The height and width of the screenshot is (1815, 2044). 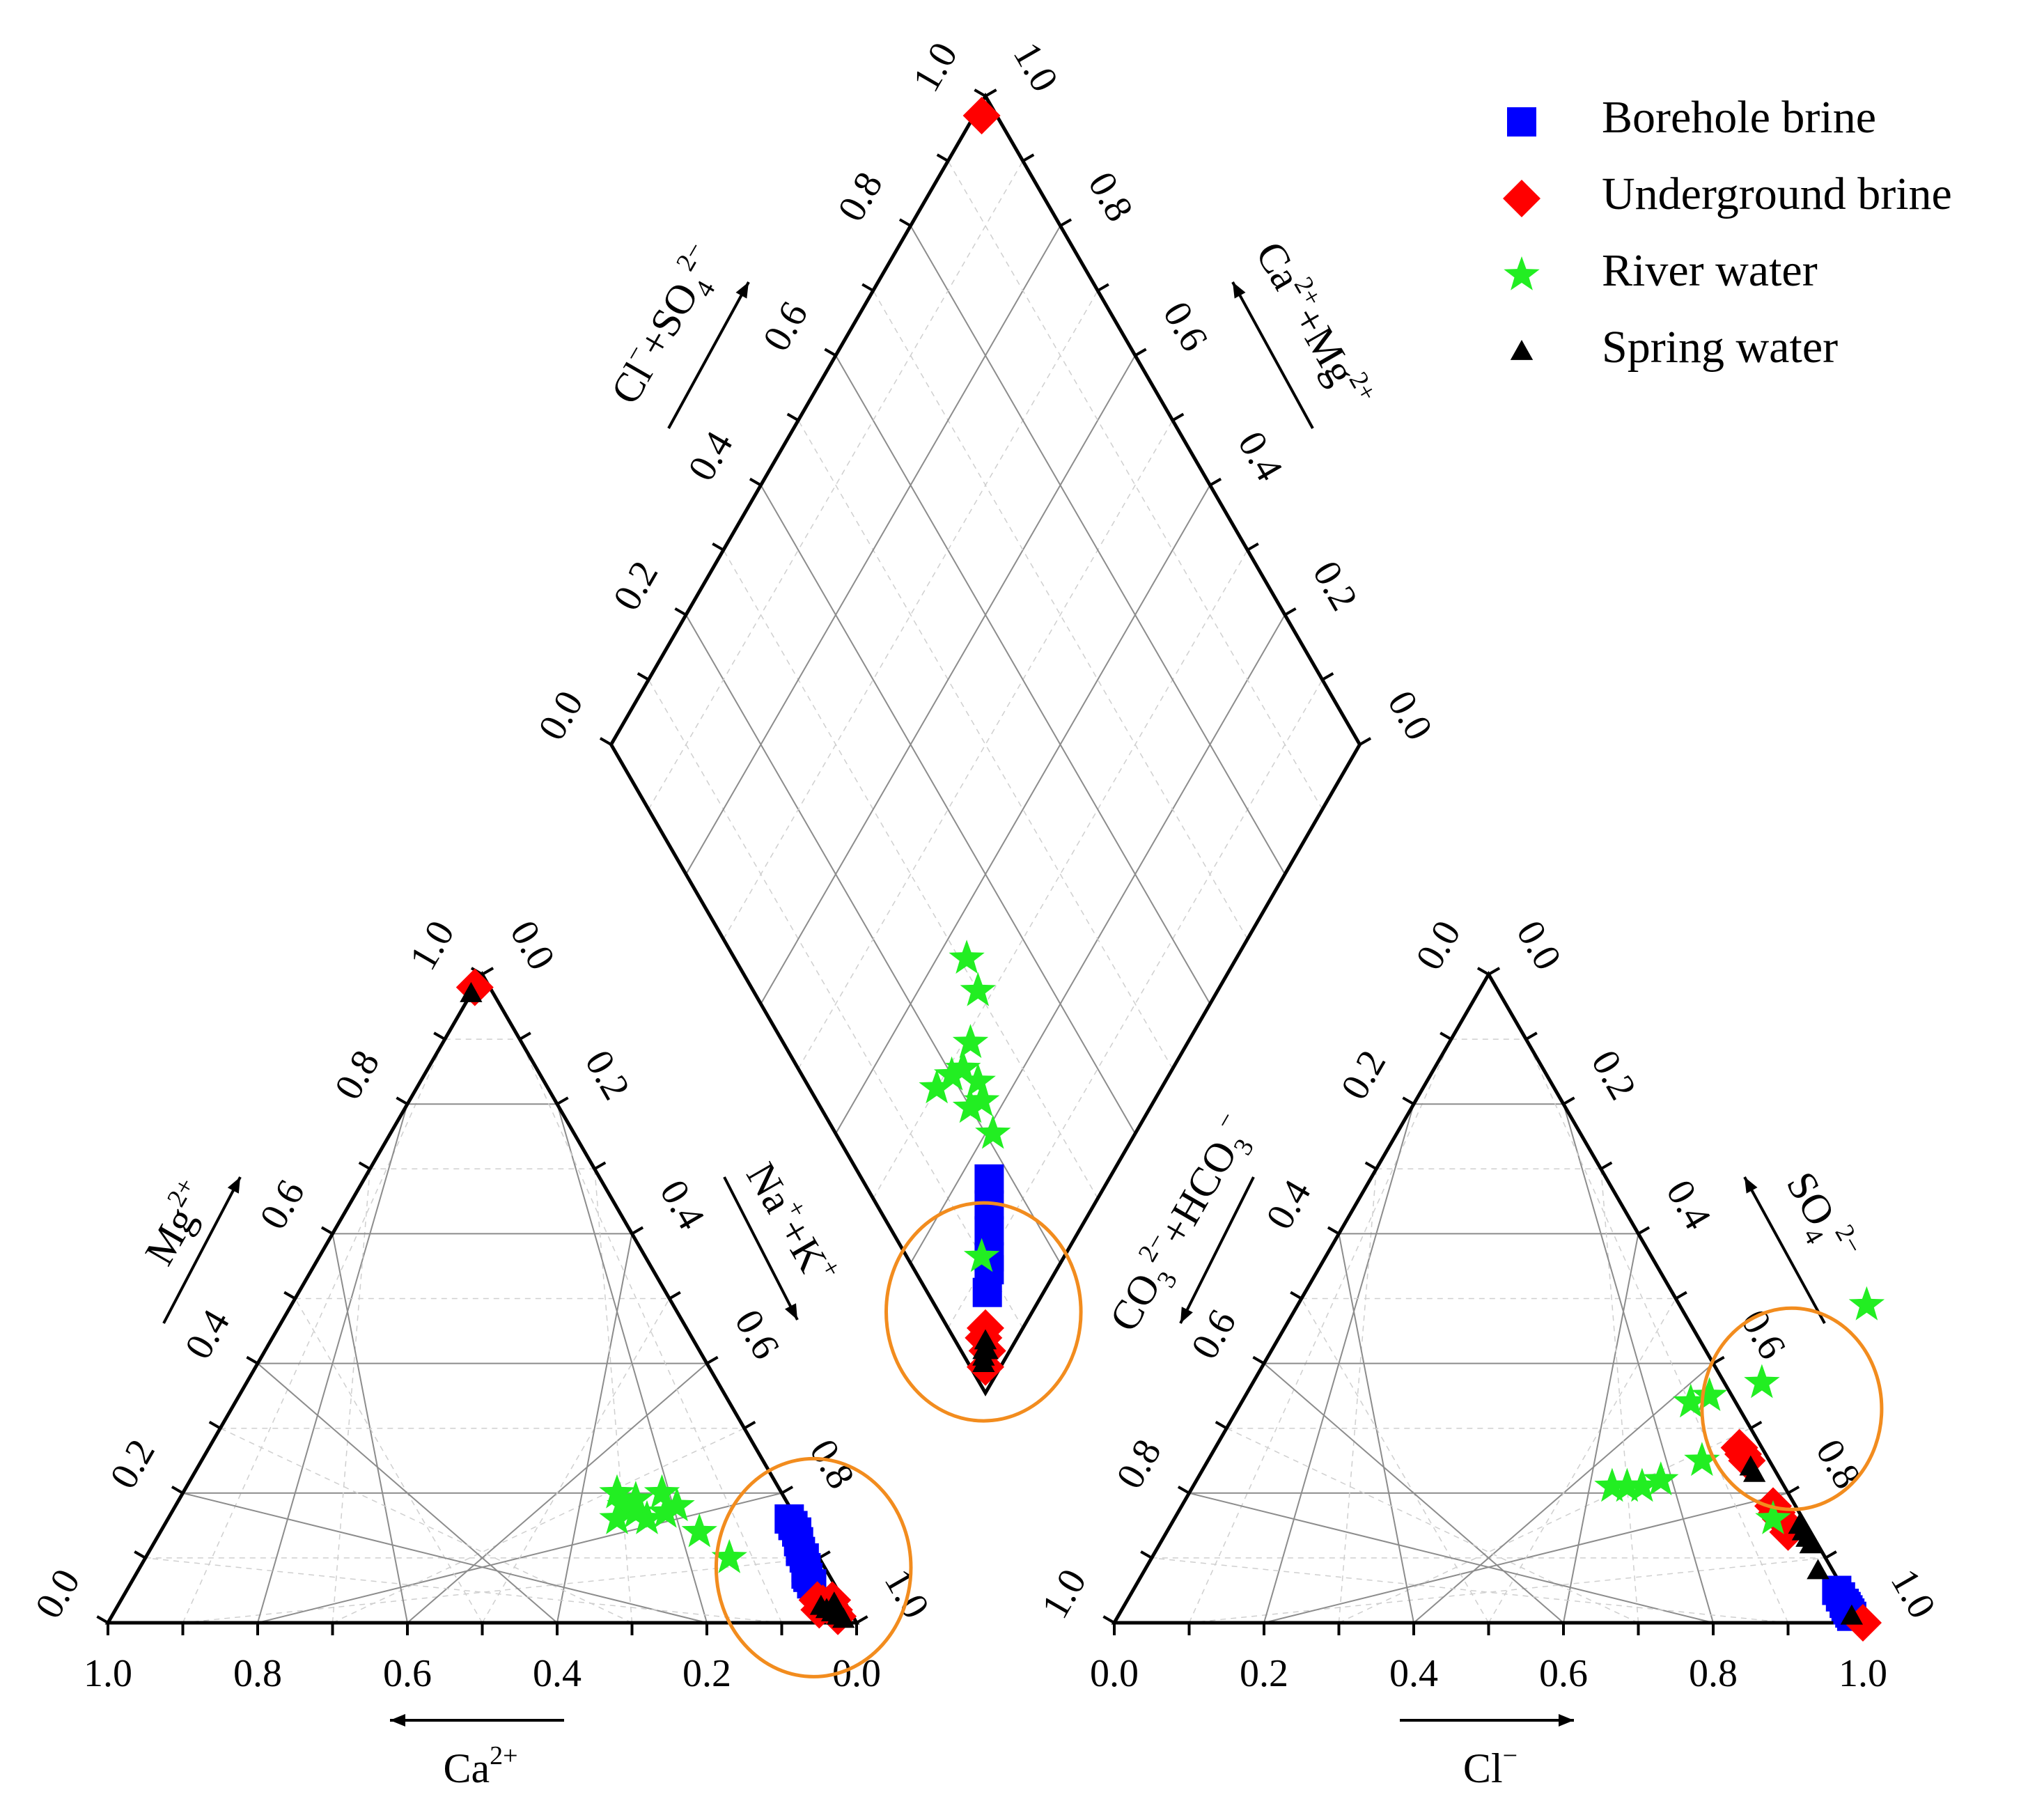 What do you see at coordinates (1023, 810) in the screenshot?
I see `diamond-grid-v` at bounding box center [1023, 810].